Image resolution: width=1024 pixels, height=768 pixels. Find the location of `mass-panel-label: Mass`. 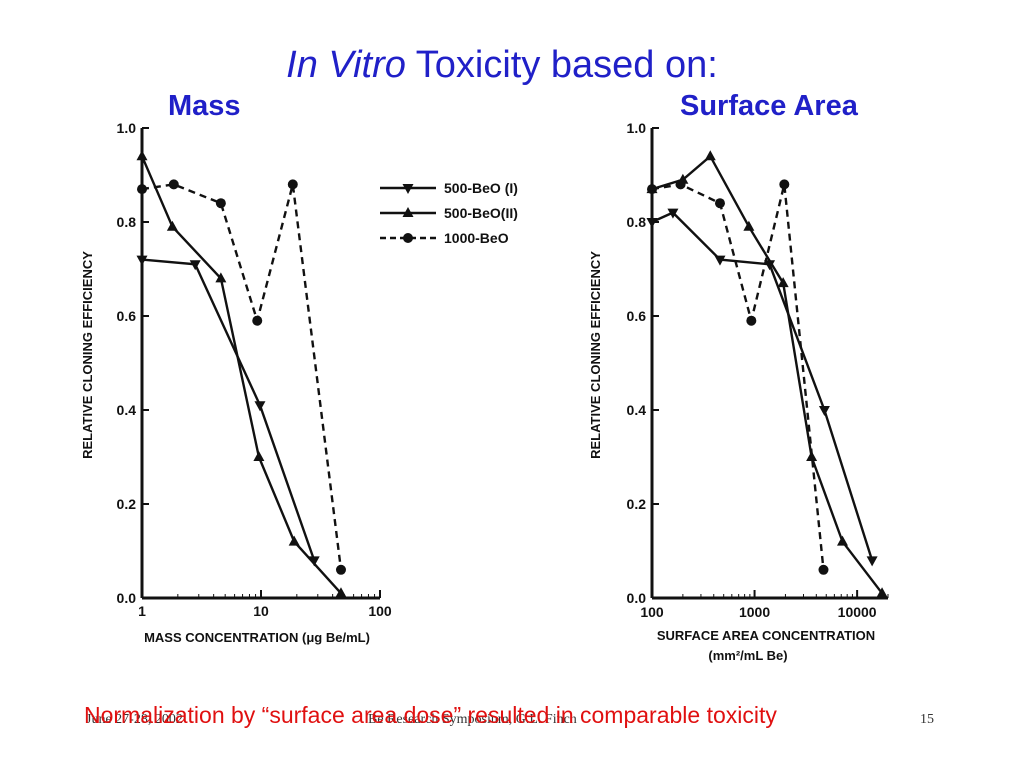

mass-panel-label: Mass is located at coordinates (204, 106).